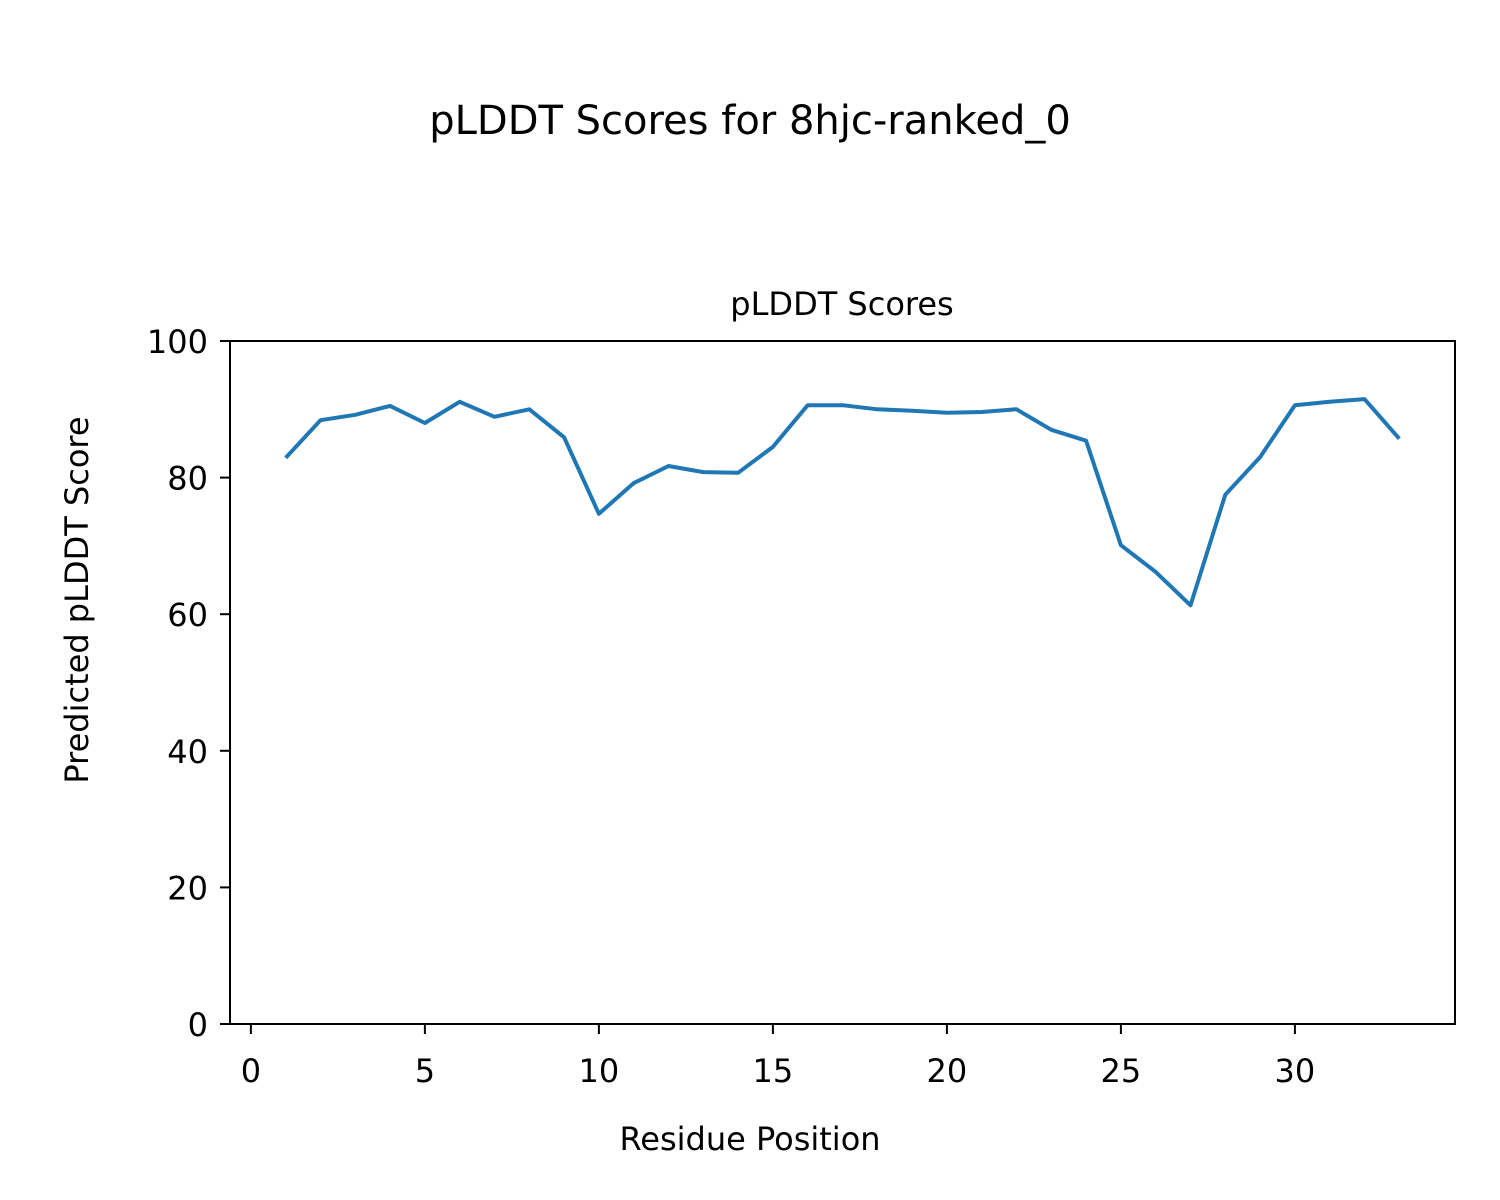 The image size is (1500, 1200). I want to click on x-tick-label: 5, so click(425, 1071).